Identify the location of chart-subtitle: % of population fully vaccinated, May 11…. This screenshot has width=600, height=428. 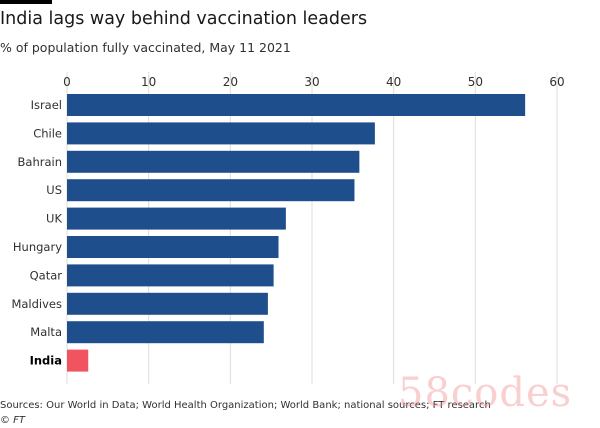
(145, 47).